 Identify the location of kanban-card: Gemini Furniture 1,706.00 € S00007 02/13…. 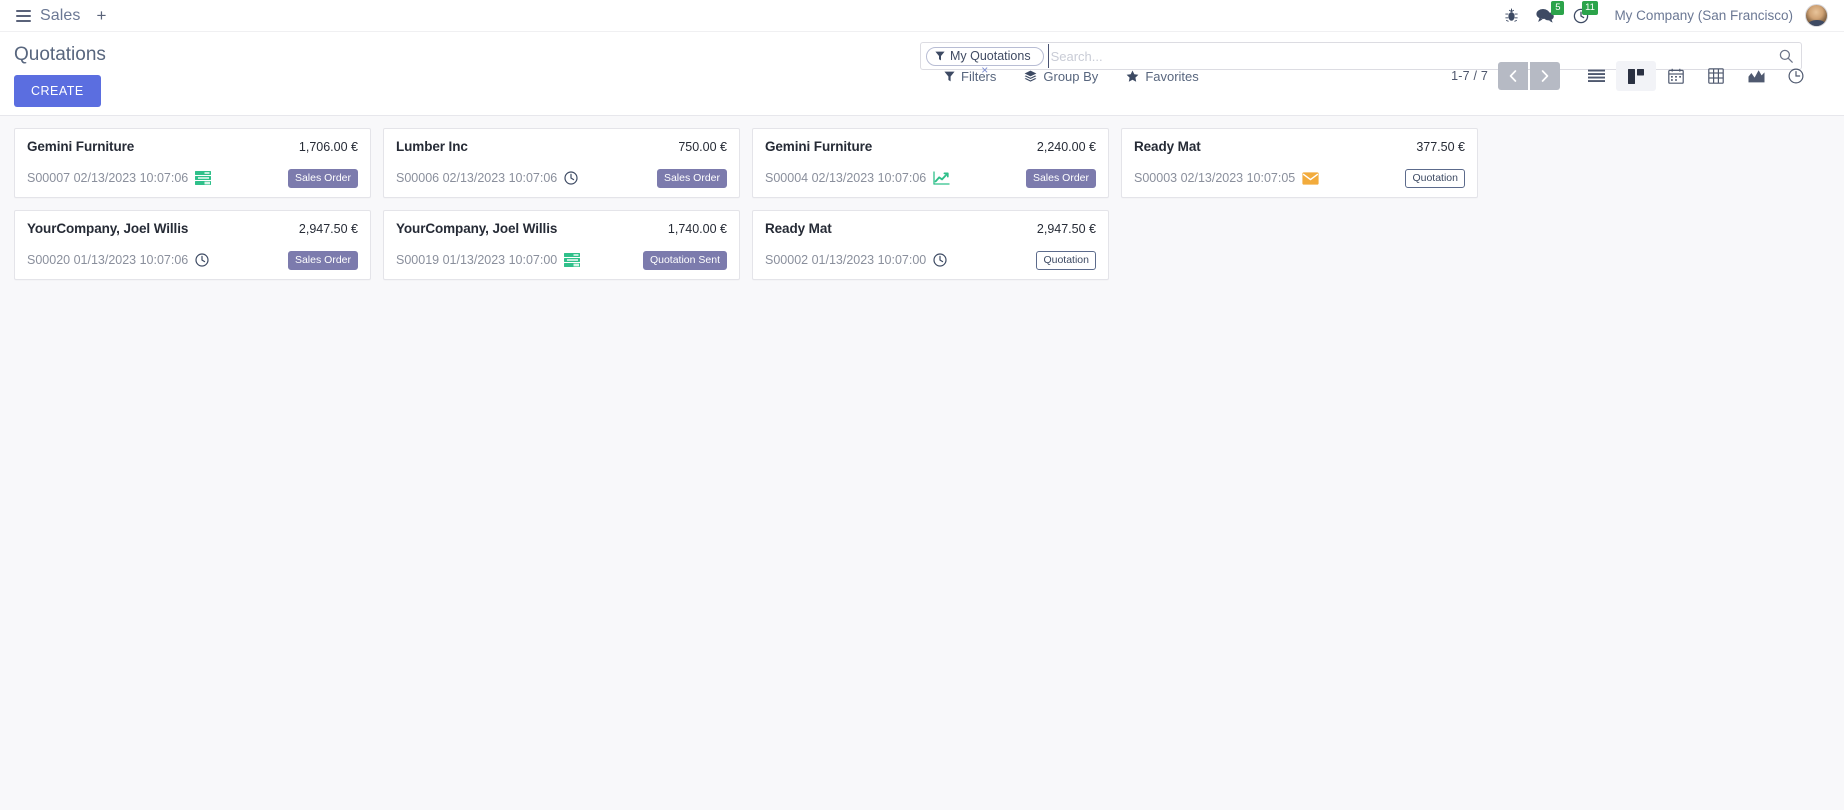
(192, 163).